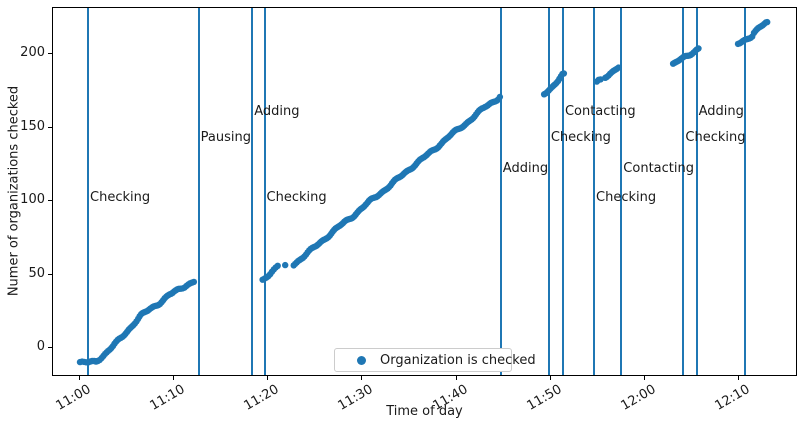  What do you see at coordinates (36, 273) in the screenshot?
I see `y-tick-label: 50` at bounding box center [36, 273].